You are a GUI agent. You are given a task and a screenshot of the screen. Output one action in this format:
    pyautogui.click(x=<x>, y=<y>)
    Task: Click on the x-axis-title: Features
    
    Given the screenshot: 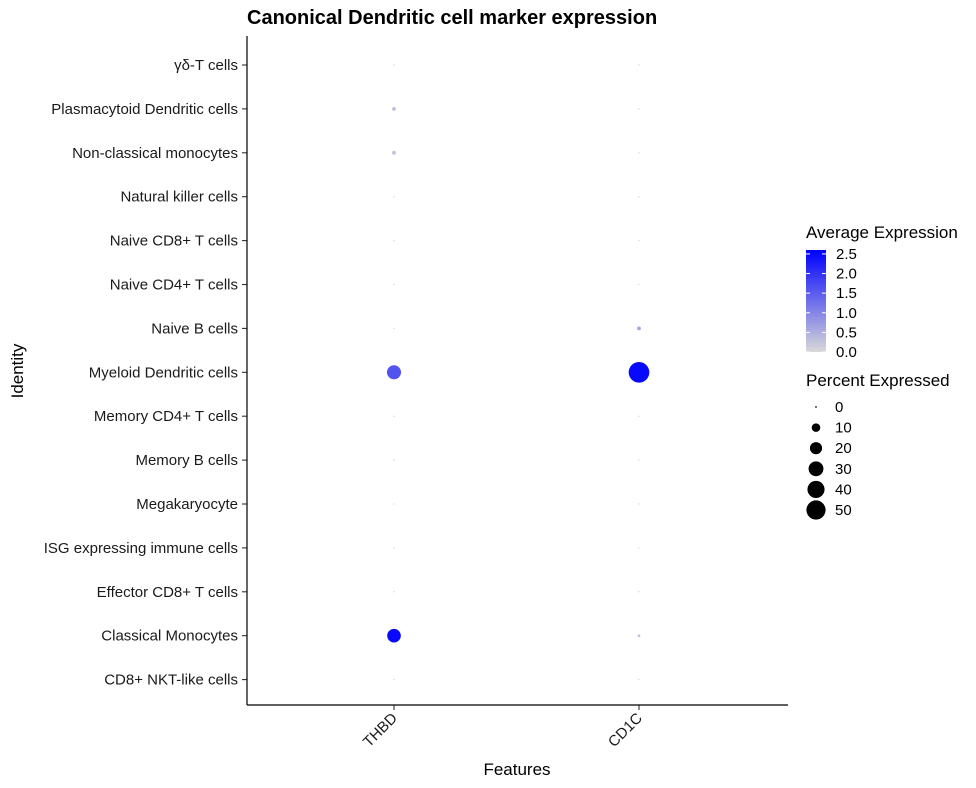 What is the action you would take?
    pyautogui.click(x=516, y=769)
    